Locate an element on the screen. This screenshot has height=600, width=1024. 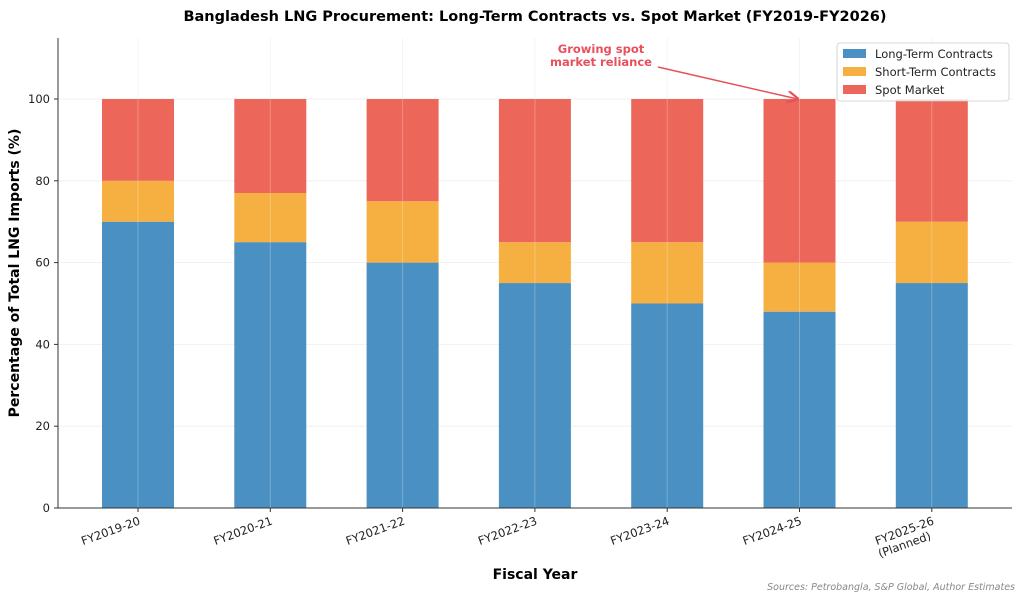
annotation-arrow is located at coordinates (727, 82).